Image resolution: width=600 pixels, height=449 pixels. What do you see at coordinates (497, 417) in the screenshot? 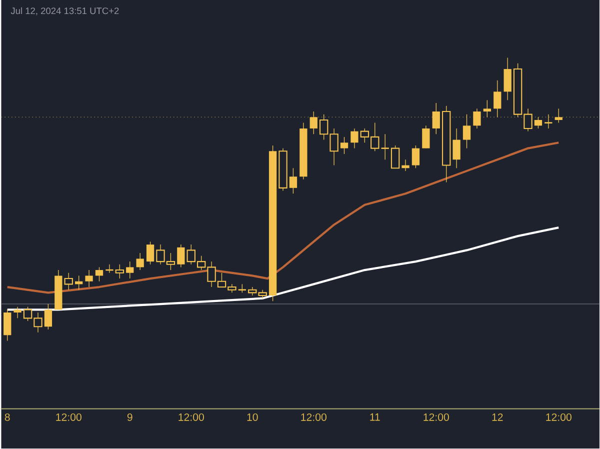
I see `x-tick-label: 12` at bounding box center [497, 417].